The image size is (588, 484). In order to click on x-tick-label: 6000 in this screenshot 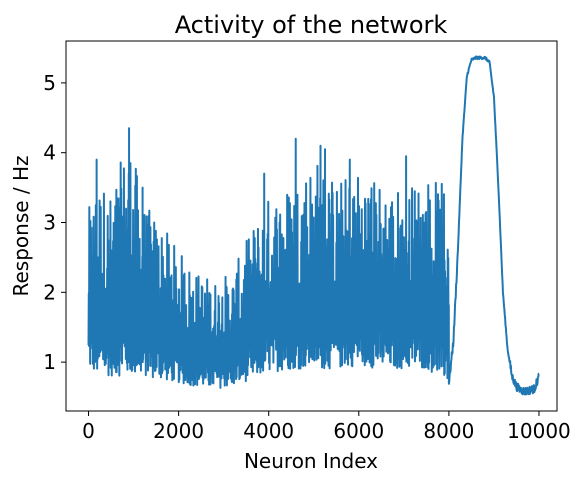, I will do `click(358, 431)`.